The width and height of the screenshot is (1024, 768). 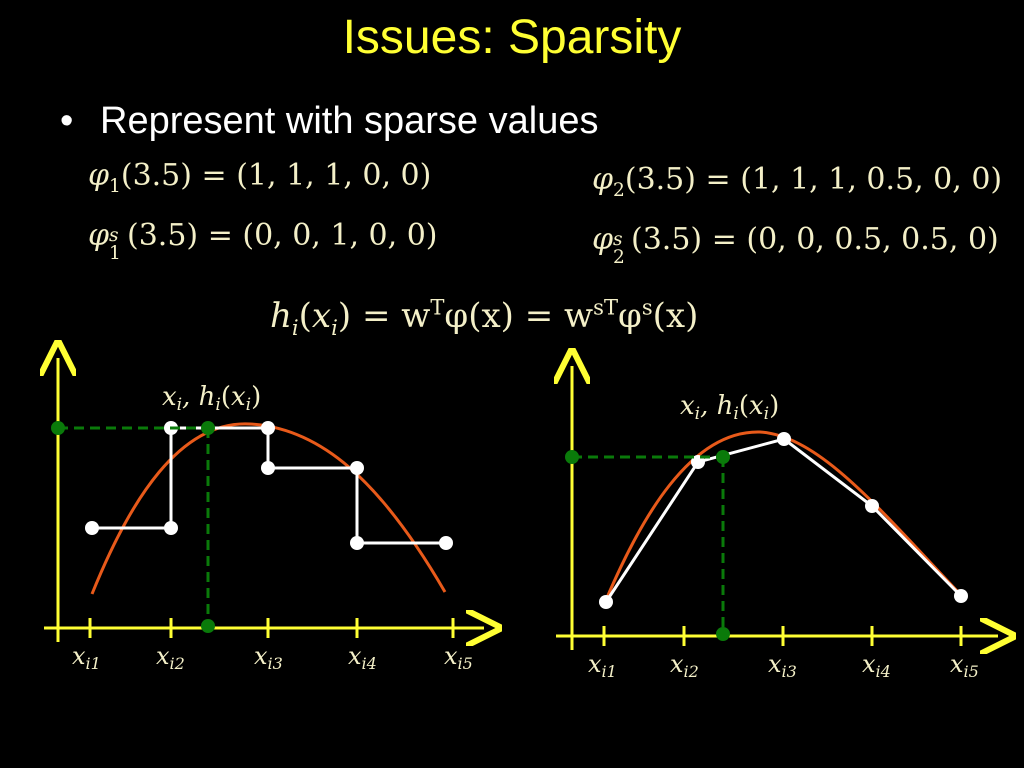 I want to click on right-approx-points, so click(x=783, y=520).